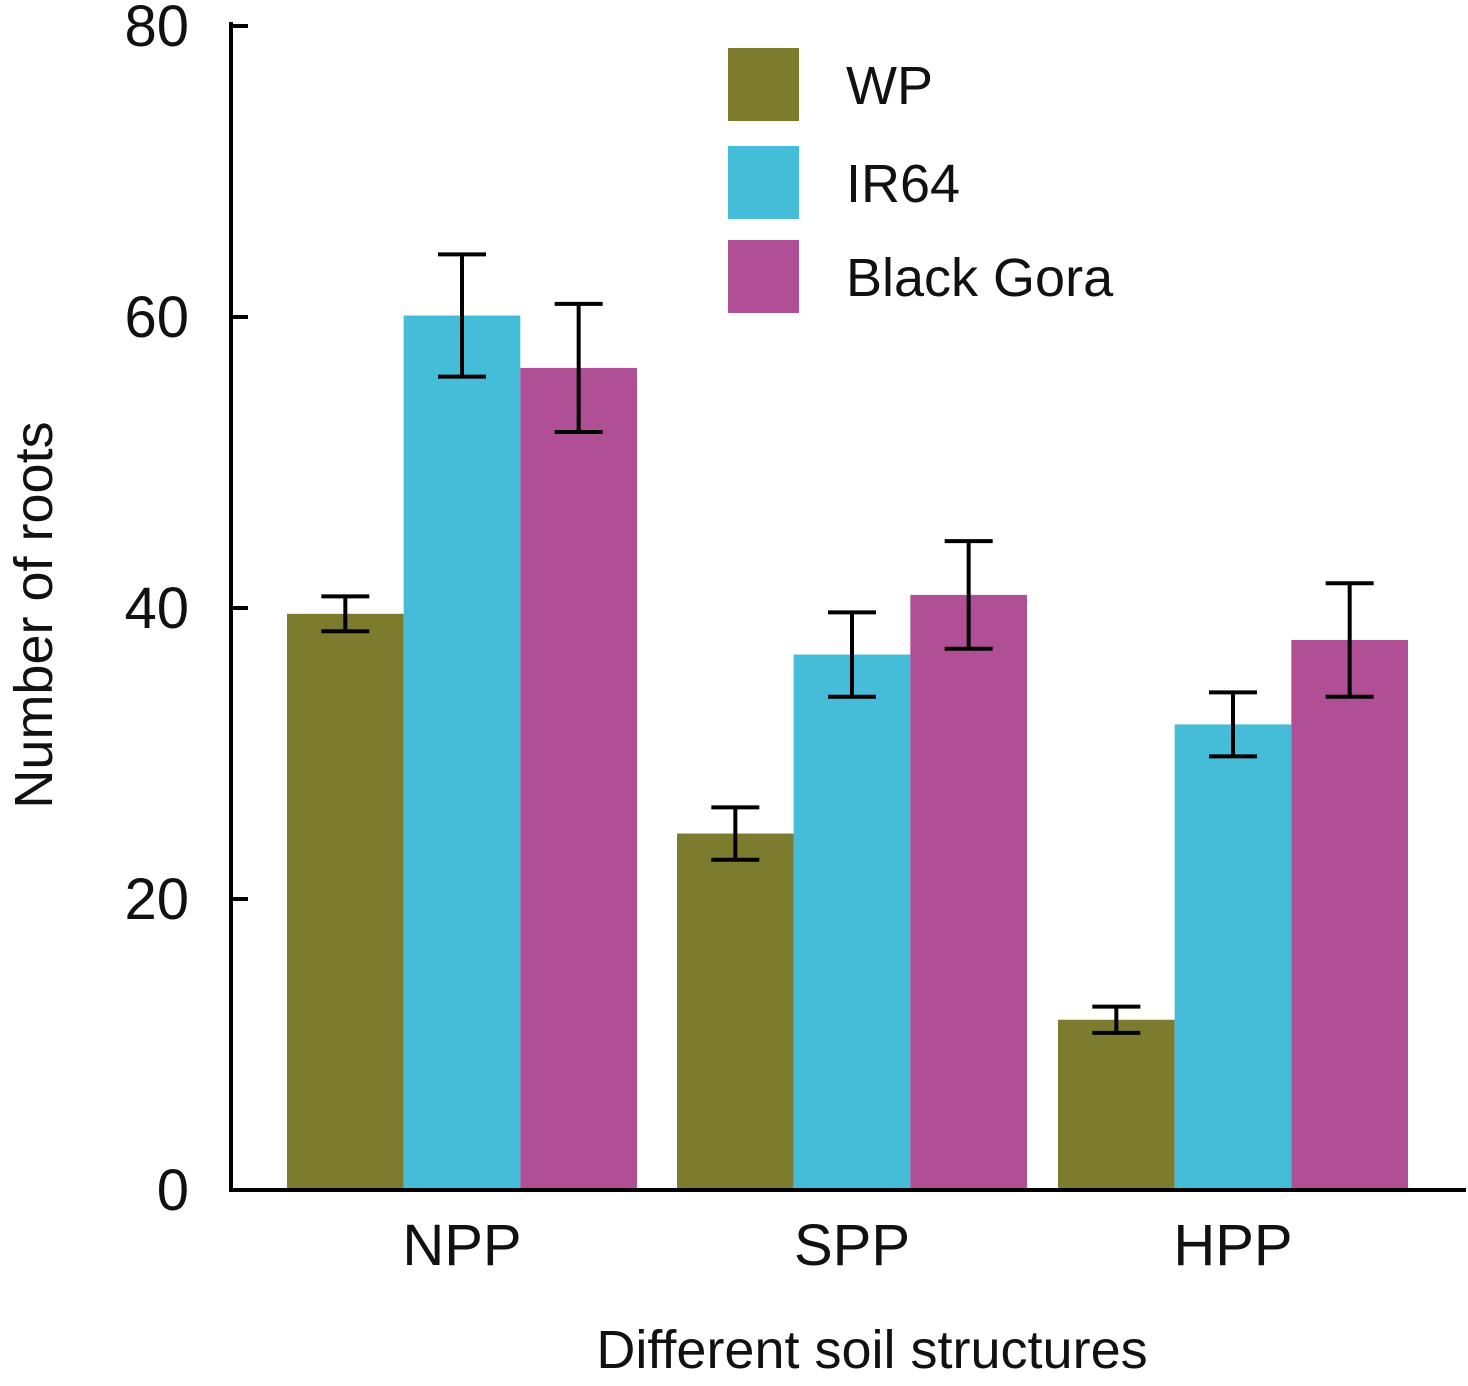  Describe the element at coordinates (173, 1190) in the screenshot. I see `y-tick-label: 0` at that location.